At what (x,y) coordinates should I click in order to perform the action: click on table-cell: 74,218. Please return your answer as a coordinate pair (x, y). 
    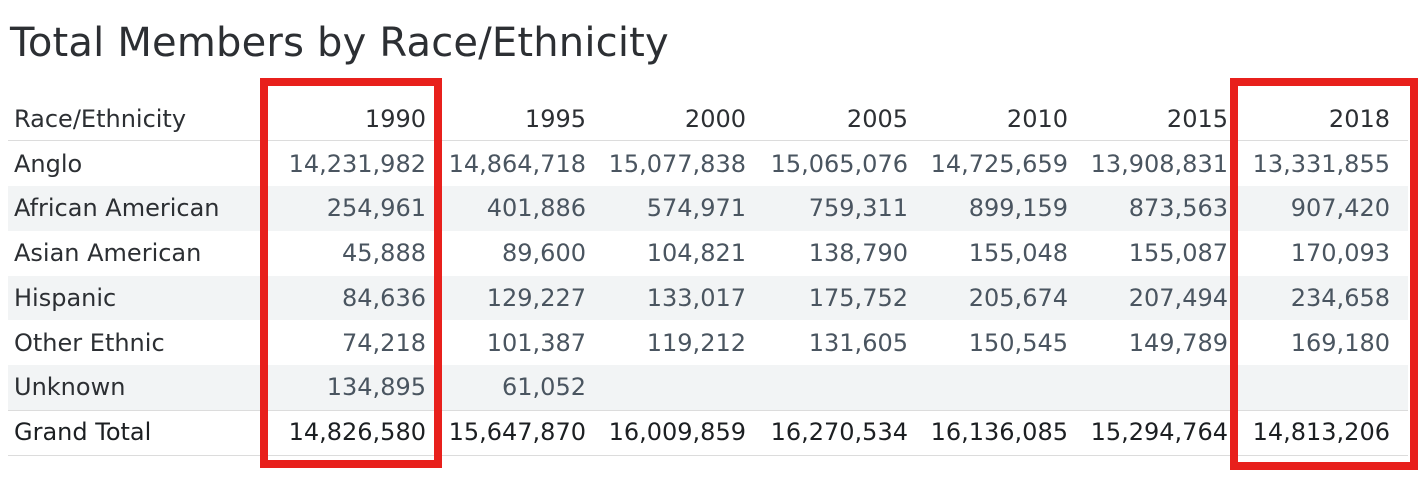
    Looking at the image, I should click on (384, 342).